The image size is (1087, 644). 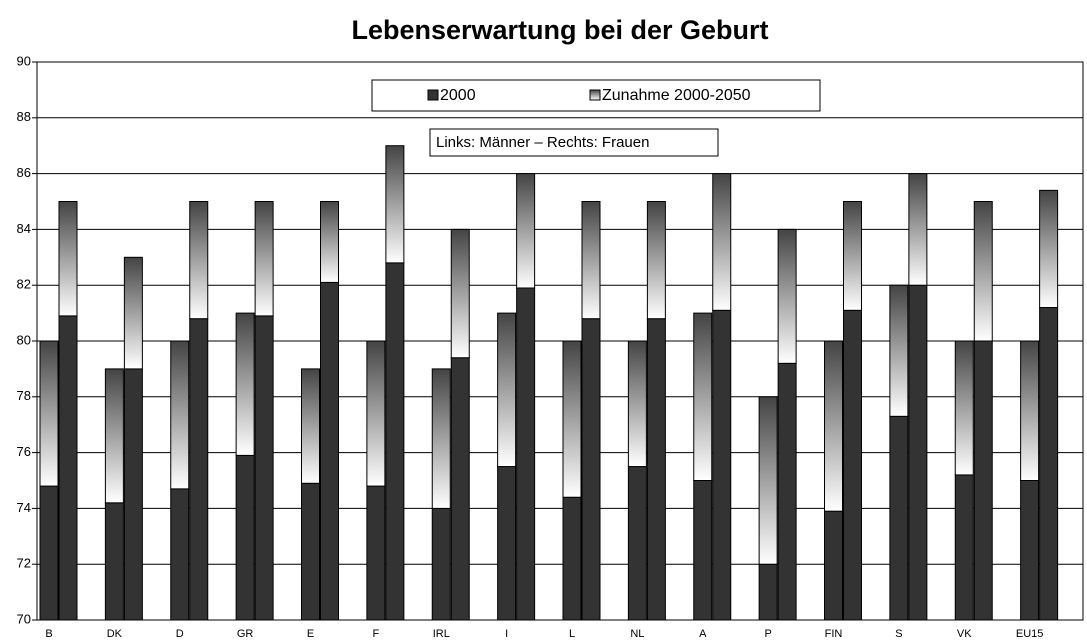 I want to click on x-tick-label: L, so click(x=572, y=634).